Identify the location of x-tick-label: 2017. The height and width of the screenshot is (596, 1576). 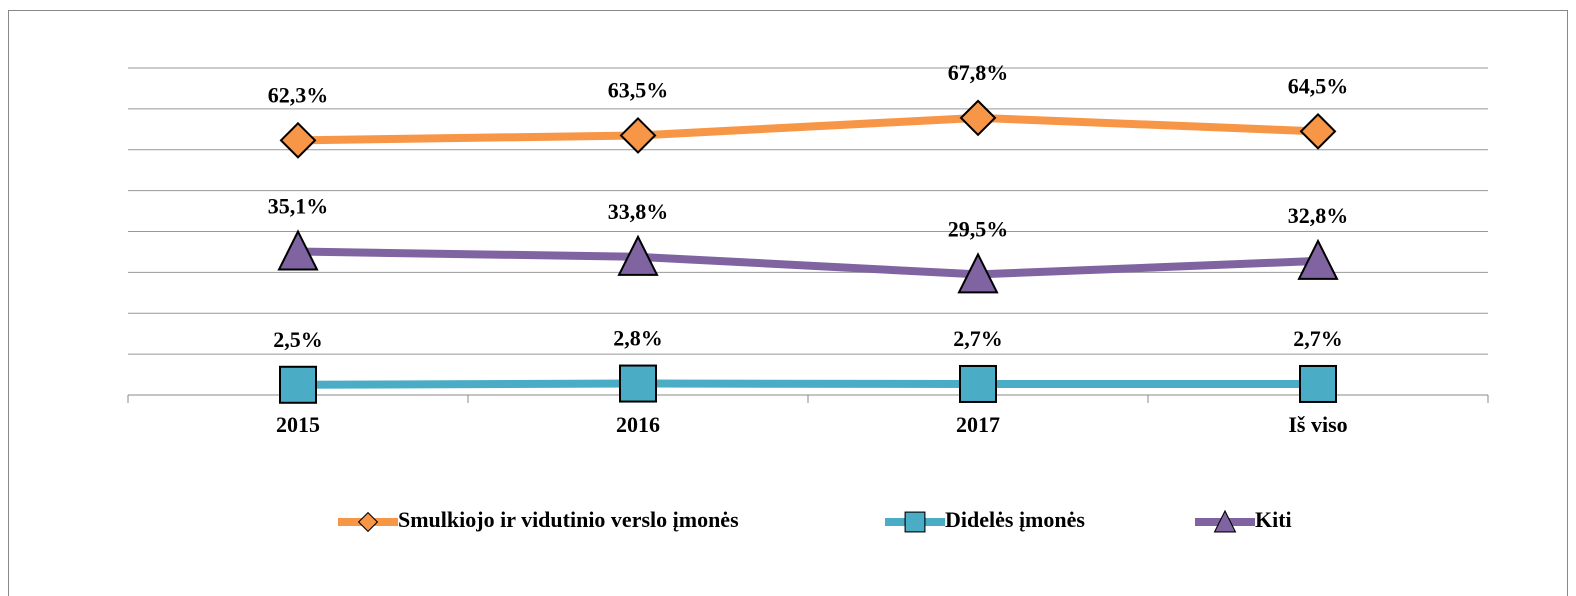
(978, 424).